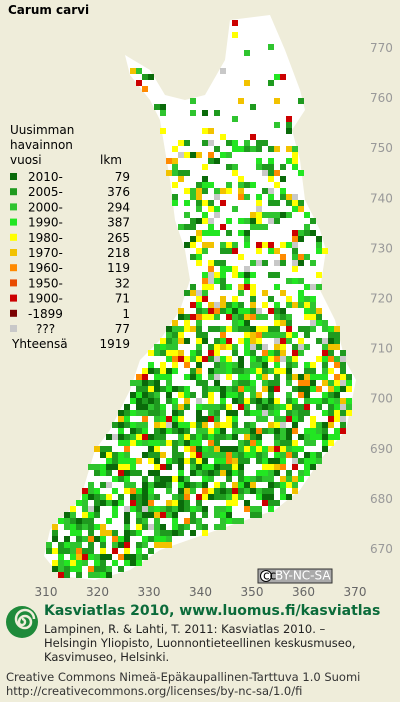  I want to click on legend-heading: Uusimman, so click(42, 130).